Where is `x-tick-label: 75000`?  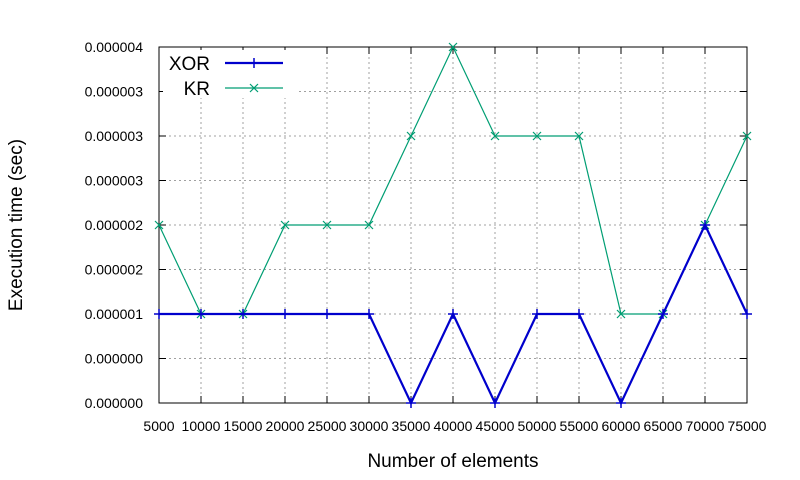
x-tick-label: 75000 is located at coordinates (747, 426).